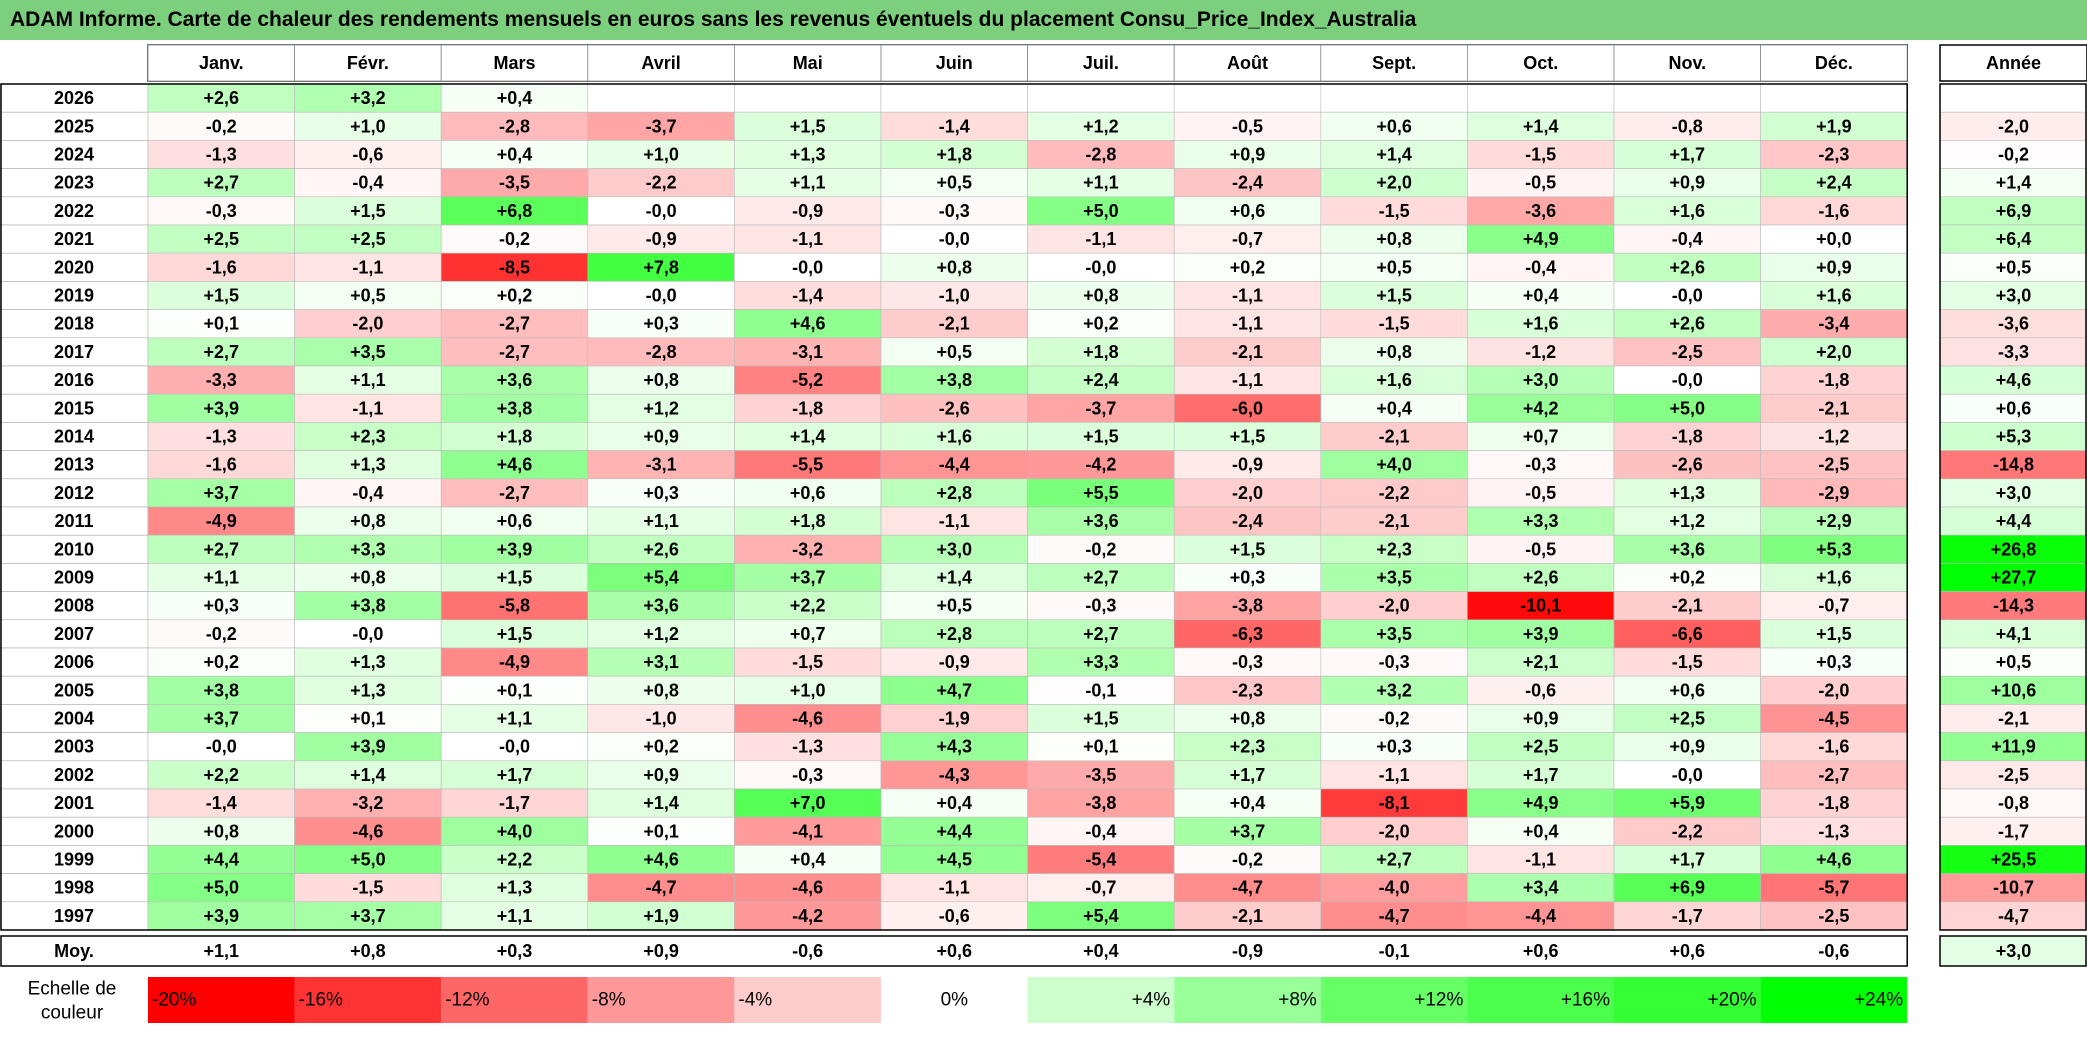 Image resolution: width=2087 pixels, height=1037 pixels. I want to click on heatmap-cell-value: -4,2, so click(807, 916).